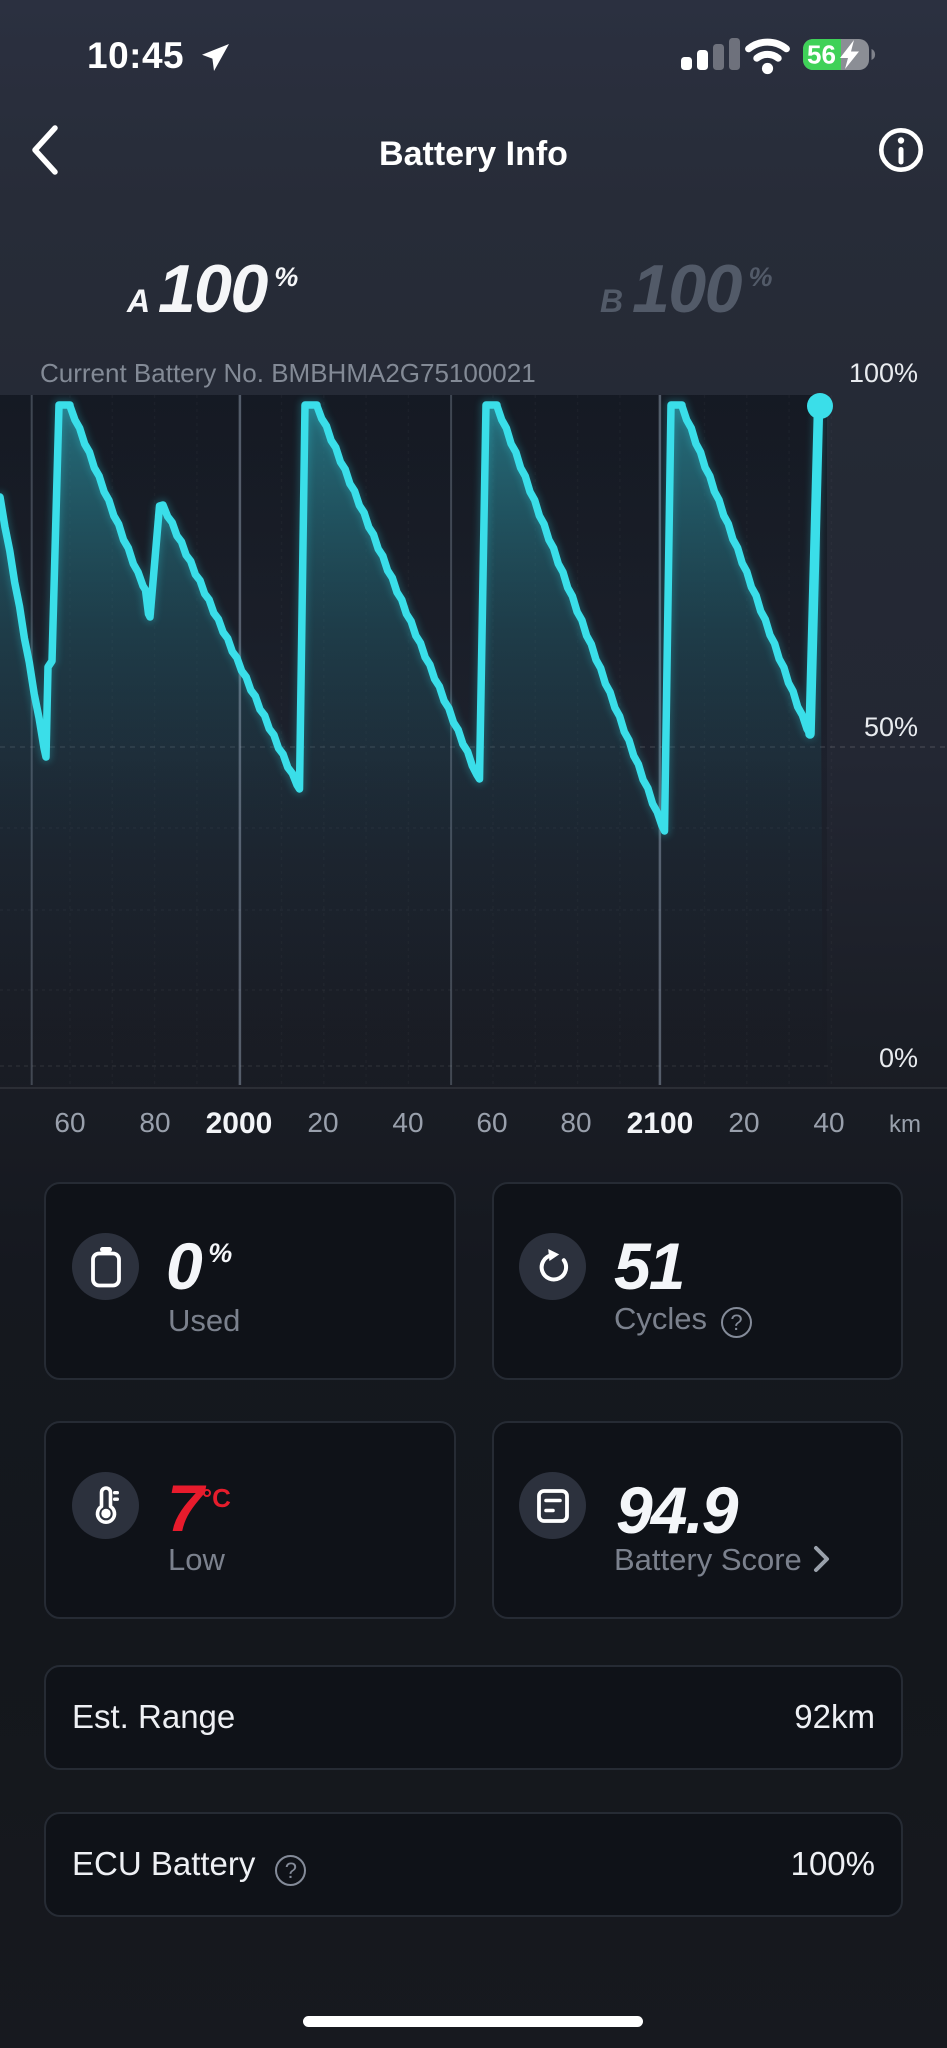 This screenshot has height=2048, width=947. I want to click on svg-text: 100%, so click(883, 373).